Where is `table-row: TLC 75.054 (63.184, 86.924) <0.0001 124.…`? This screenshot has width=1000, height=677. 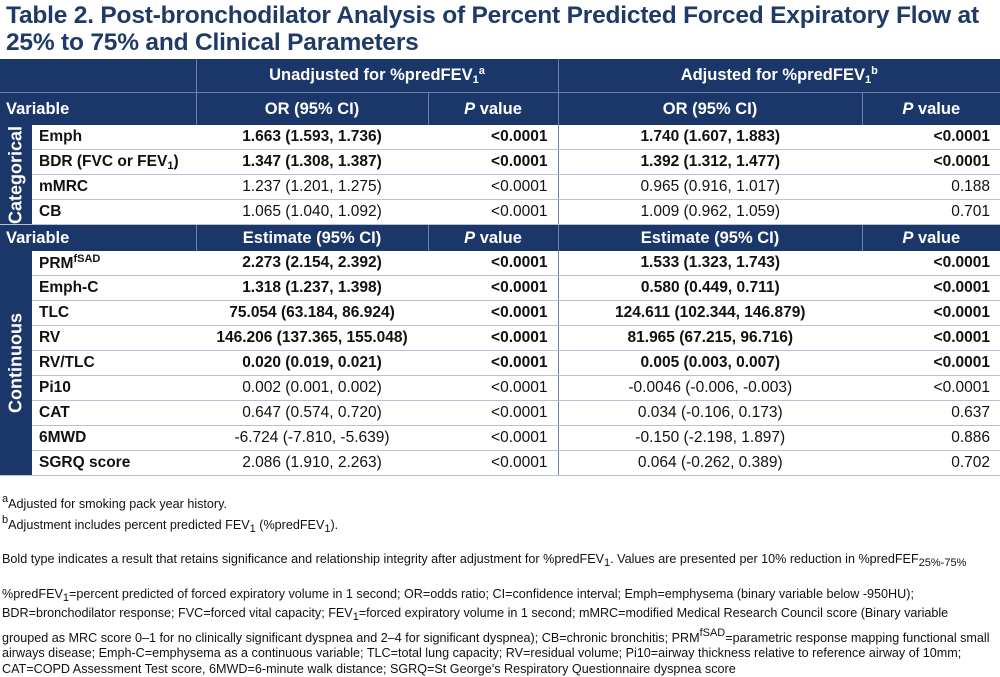 table-row: TLC 75.054 (63.184, 86.924) <0.0001 124.… is located at coordinates (500, 313).